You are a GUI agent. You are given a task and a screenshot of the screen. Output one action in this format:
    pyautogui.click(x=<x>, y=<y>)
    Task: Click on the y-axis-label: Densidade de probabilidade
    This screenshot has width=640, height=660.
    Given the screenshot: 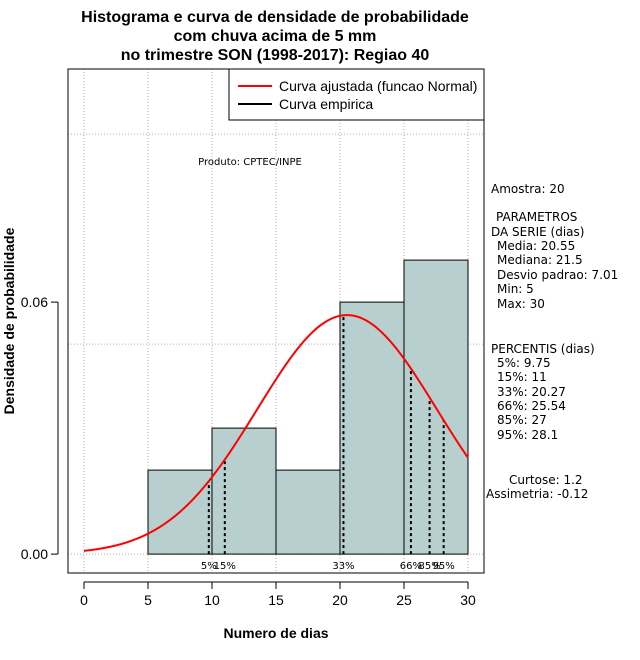 What is the action you would take?
    pyautogui.click(x=9, y=320)
    